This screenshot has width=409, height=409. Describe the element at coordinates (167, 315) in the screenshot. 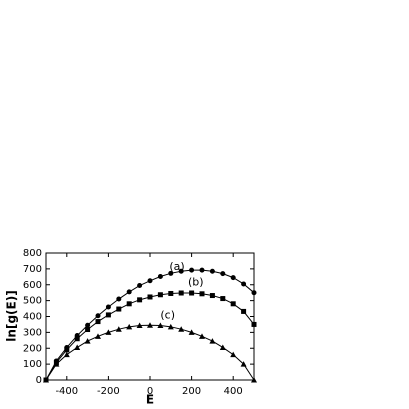

I see `series-label: (c)` at that location.